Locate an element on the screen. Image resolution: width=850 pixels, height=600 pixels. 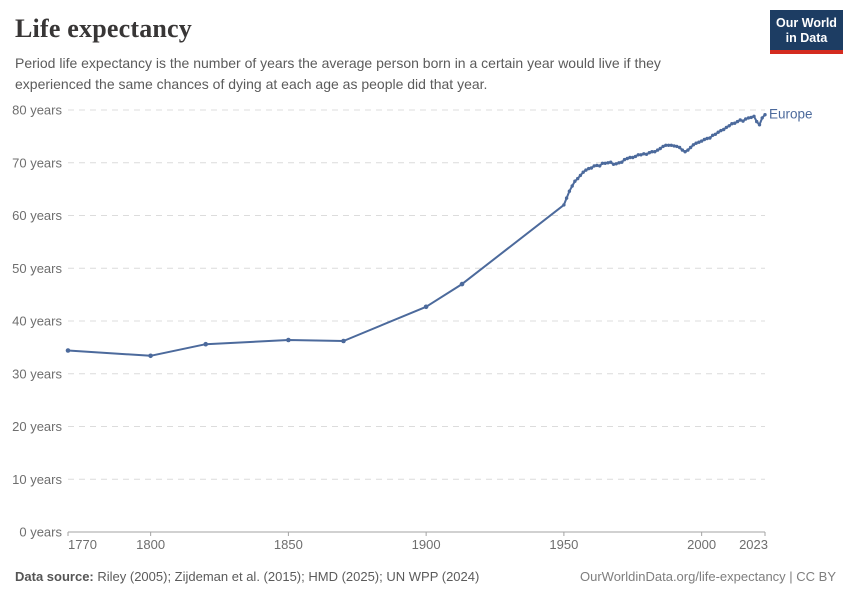
y-axis-tick-label: 80 years is located at coordinates (37, 110).